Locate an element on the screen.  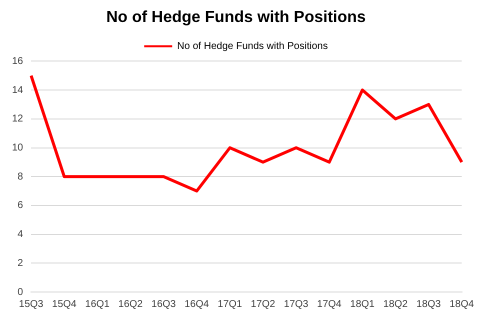
y-tick-label: 16 is located at coordinates (18, 61).